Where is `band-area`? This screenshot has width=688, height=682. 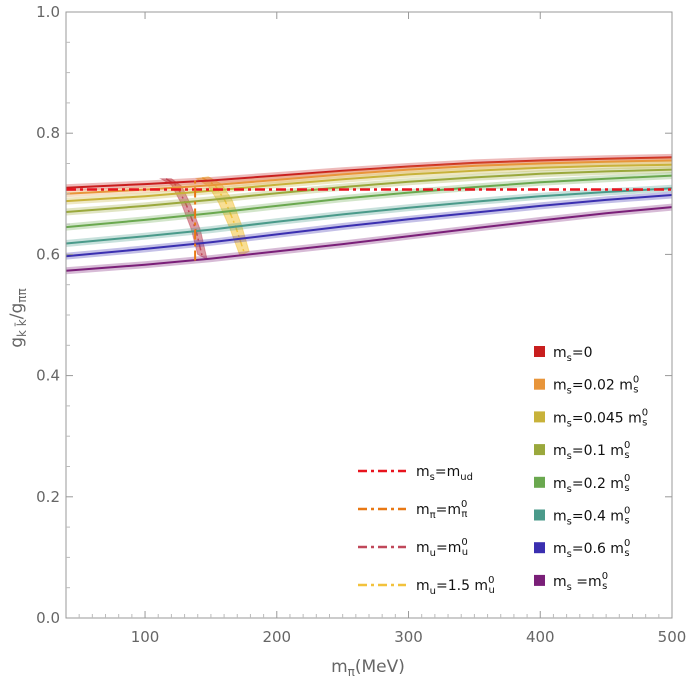 band-area is located at coordinates (222, 216).